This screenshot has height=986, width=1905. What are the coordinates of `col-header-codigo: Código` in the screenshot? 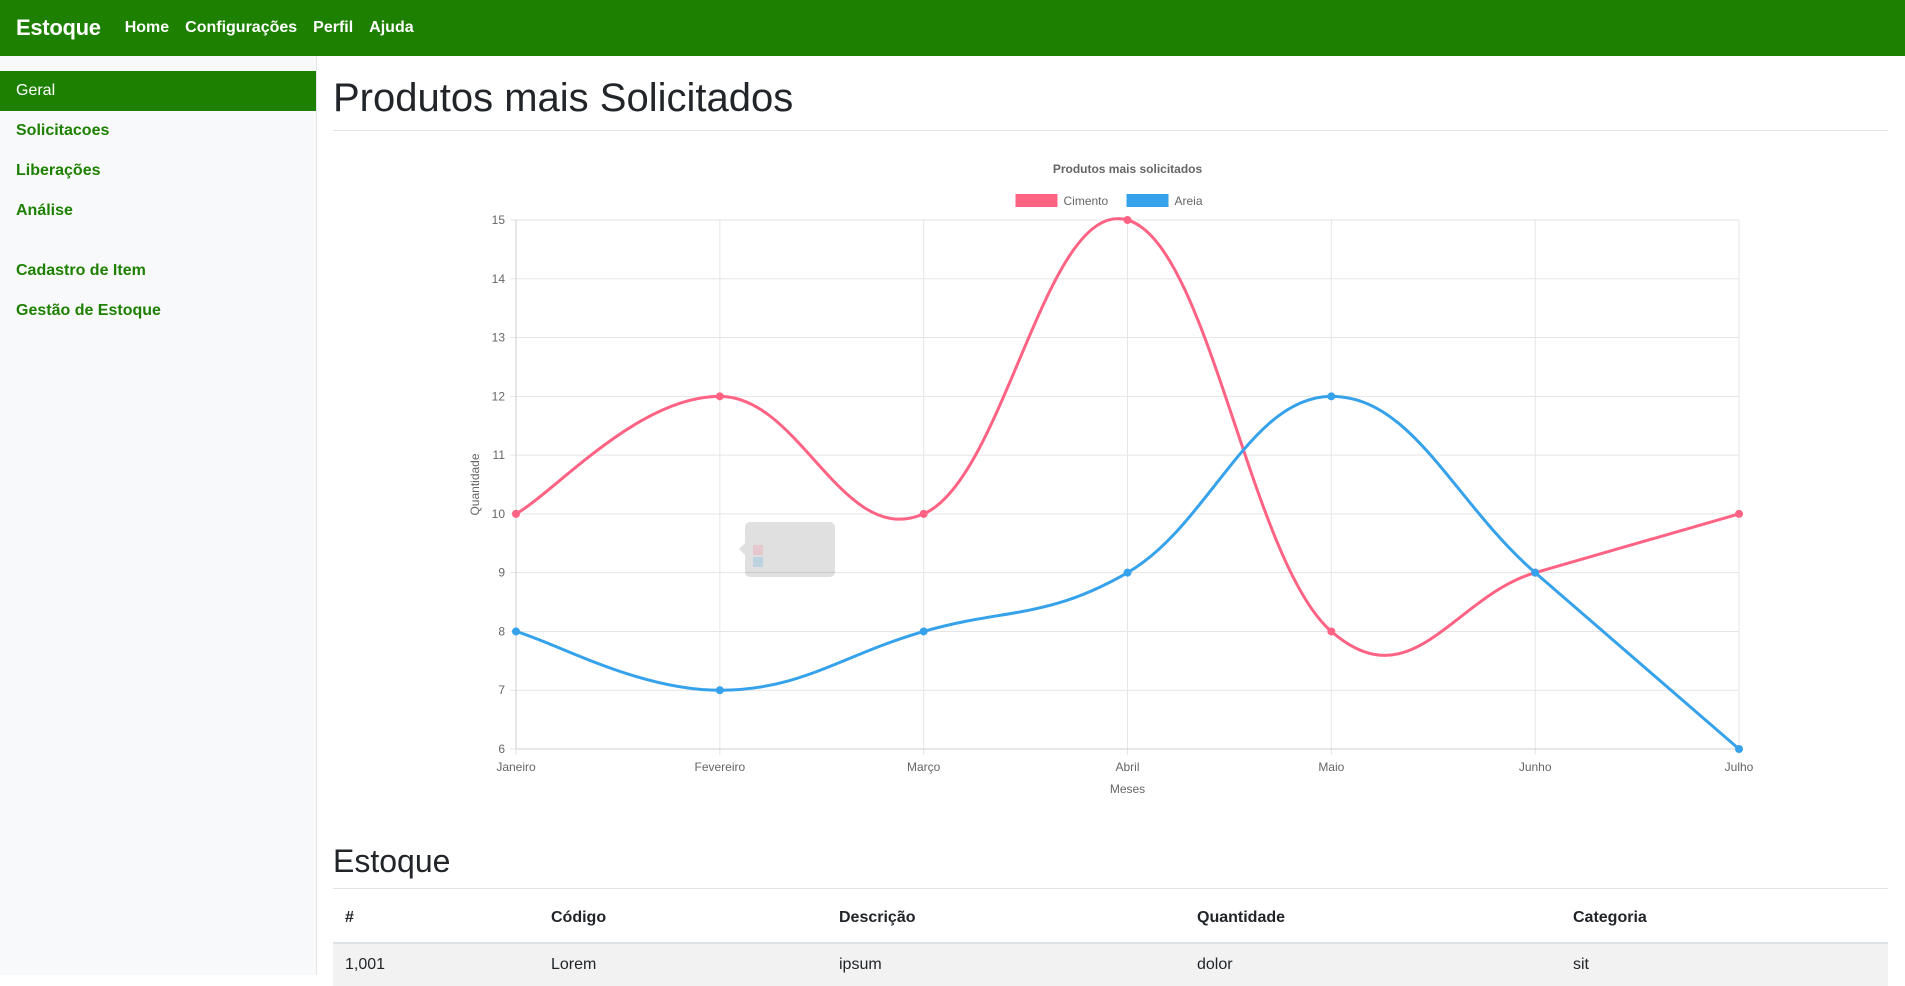 It's located at (683, 919).